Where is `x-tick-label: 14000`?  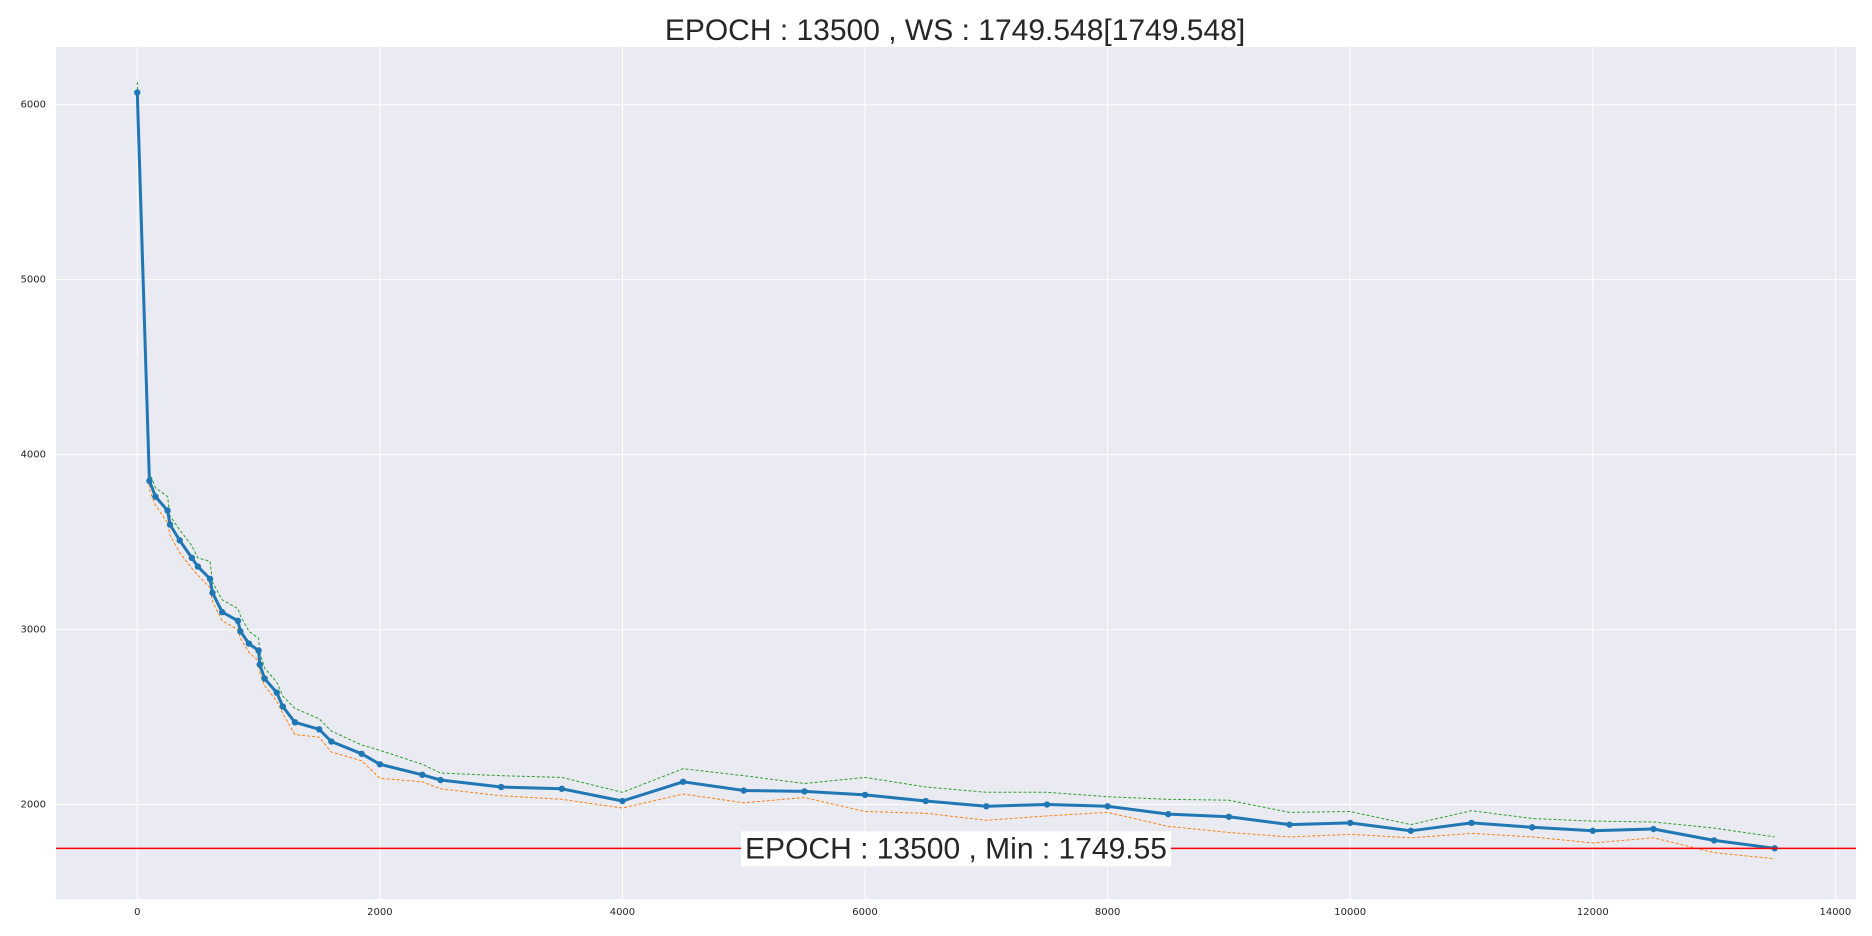
x-tick-label: 14000 is located at coordinates (1835, 912).